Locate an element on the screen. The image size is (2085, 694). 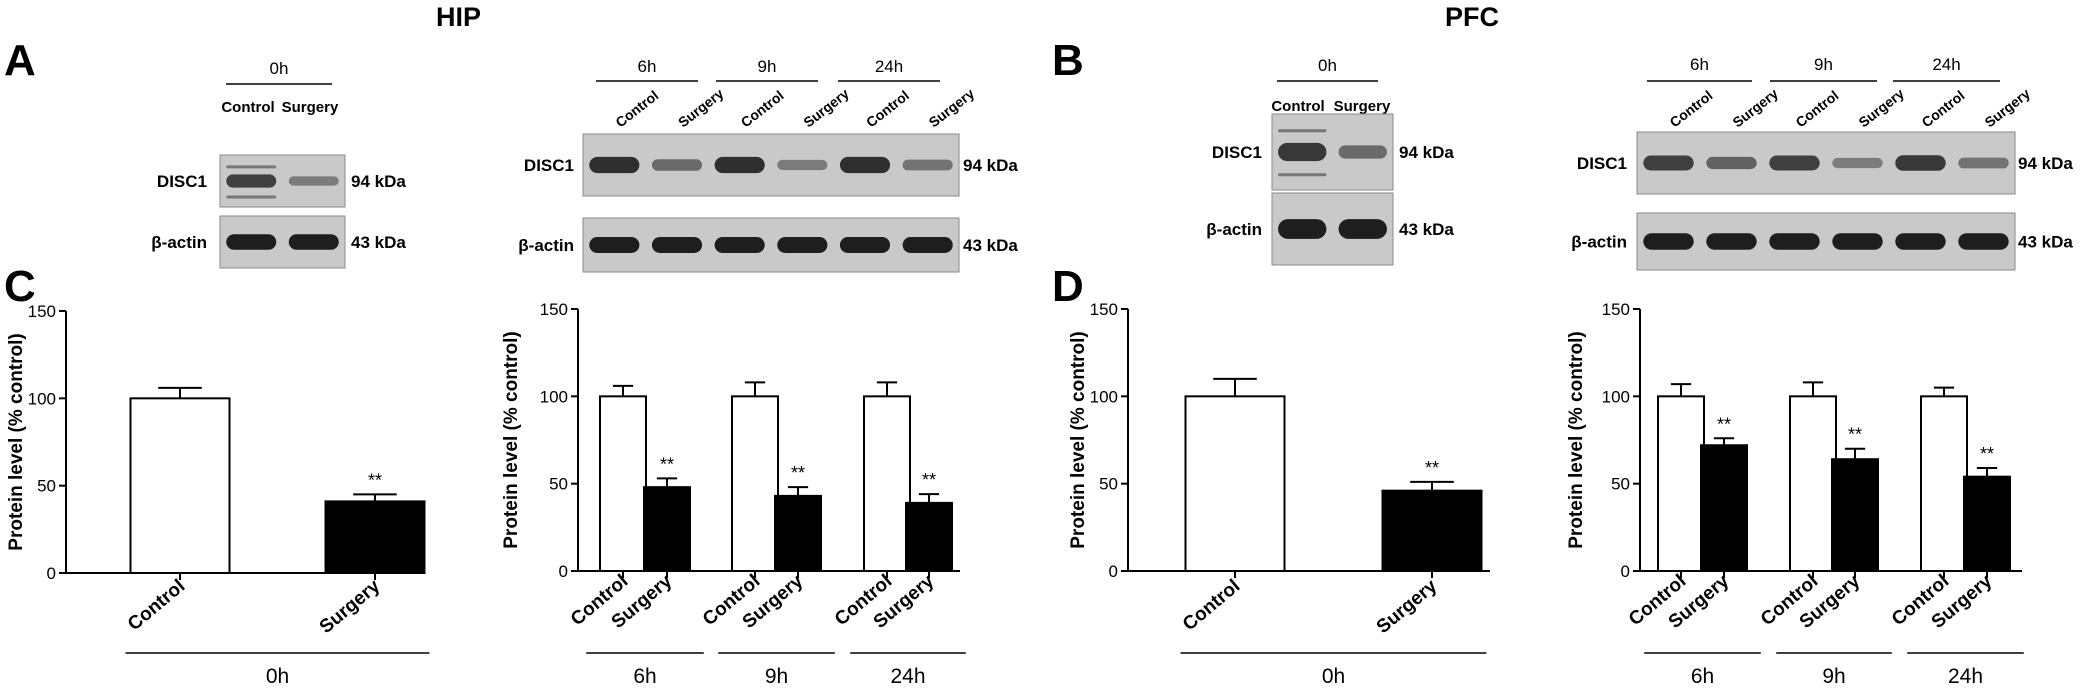
blot-time-label: 6h is located at coordinates (647, 66).